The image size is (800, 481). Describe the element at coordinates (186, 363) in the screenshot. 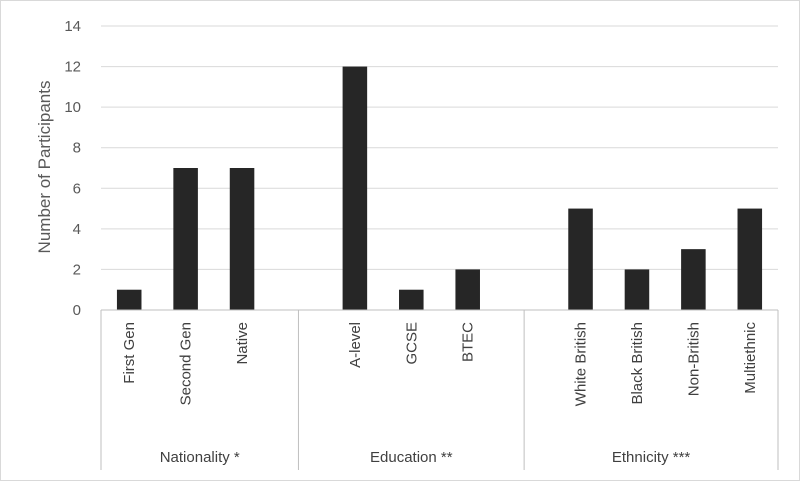

I see `category-label: Second Gen` at that location.